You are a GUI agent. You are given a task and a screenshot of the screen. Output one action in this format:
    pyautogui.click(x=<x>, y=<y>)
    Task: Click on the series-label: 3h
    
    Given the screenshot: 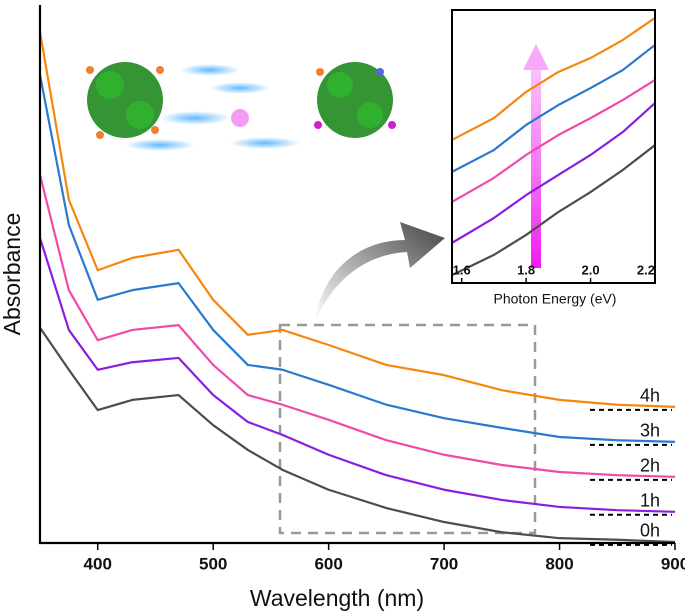 What is the action you would take?
    pyautogui.click(x=650, y=431)
    